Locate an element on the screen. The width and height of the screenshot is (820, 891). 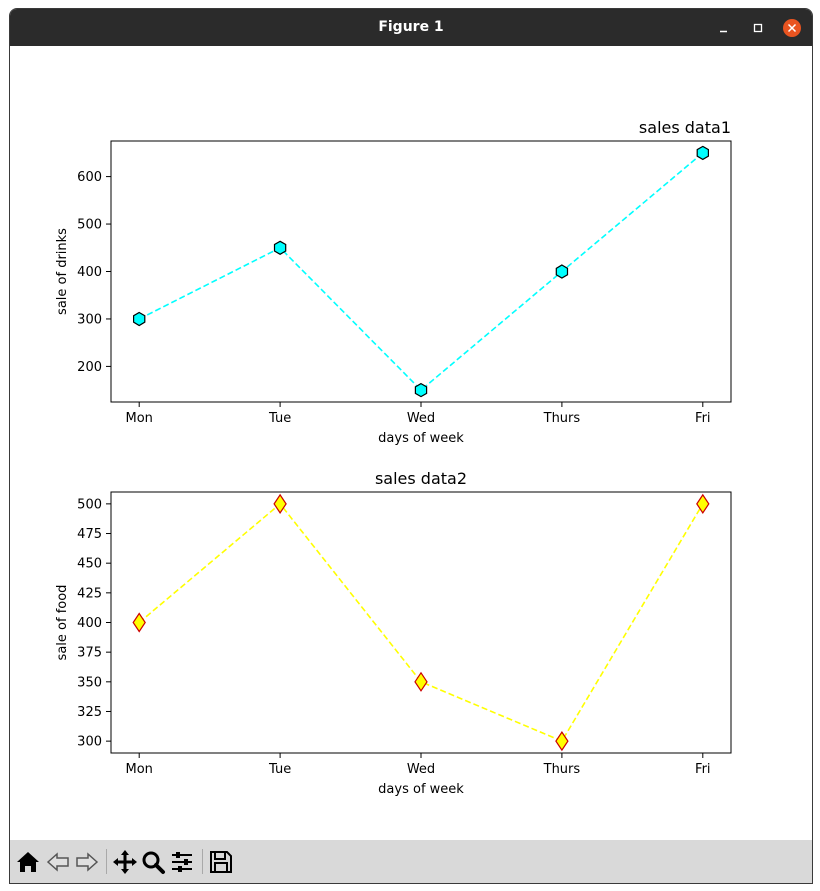
y-tick-label: 375 is located at coordinates (89, 653).